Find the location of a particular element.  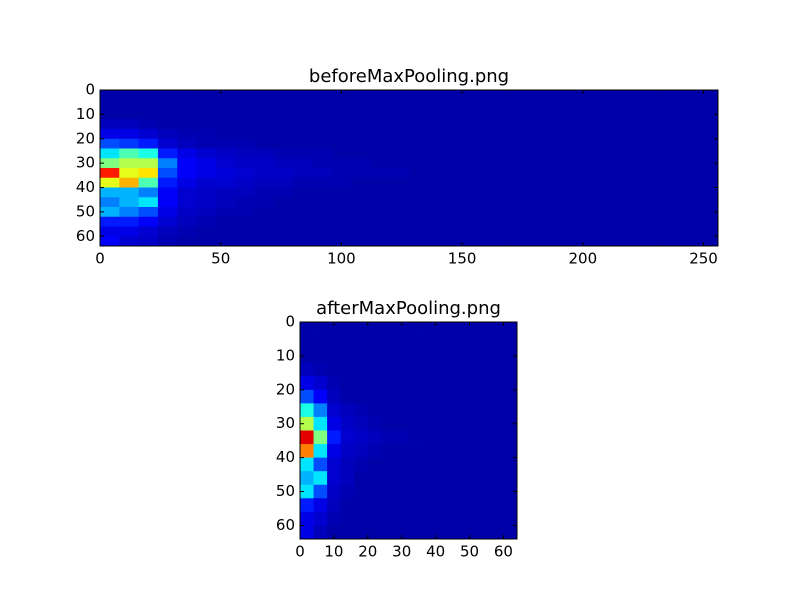

y-tick-label: 30 is located at coordinates (285, 423).